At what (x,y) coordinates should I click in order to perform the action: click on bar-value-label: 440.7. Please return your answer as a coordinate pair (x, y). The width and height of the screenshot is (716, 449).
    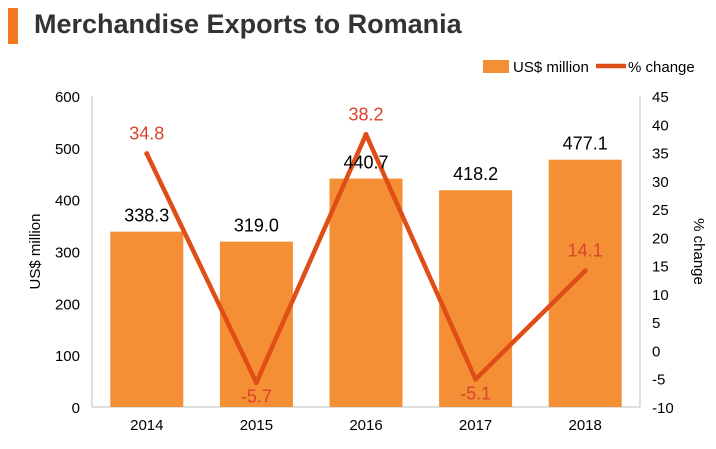
    Looking at the image, I should click on (365, 163).